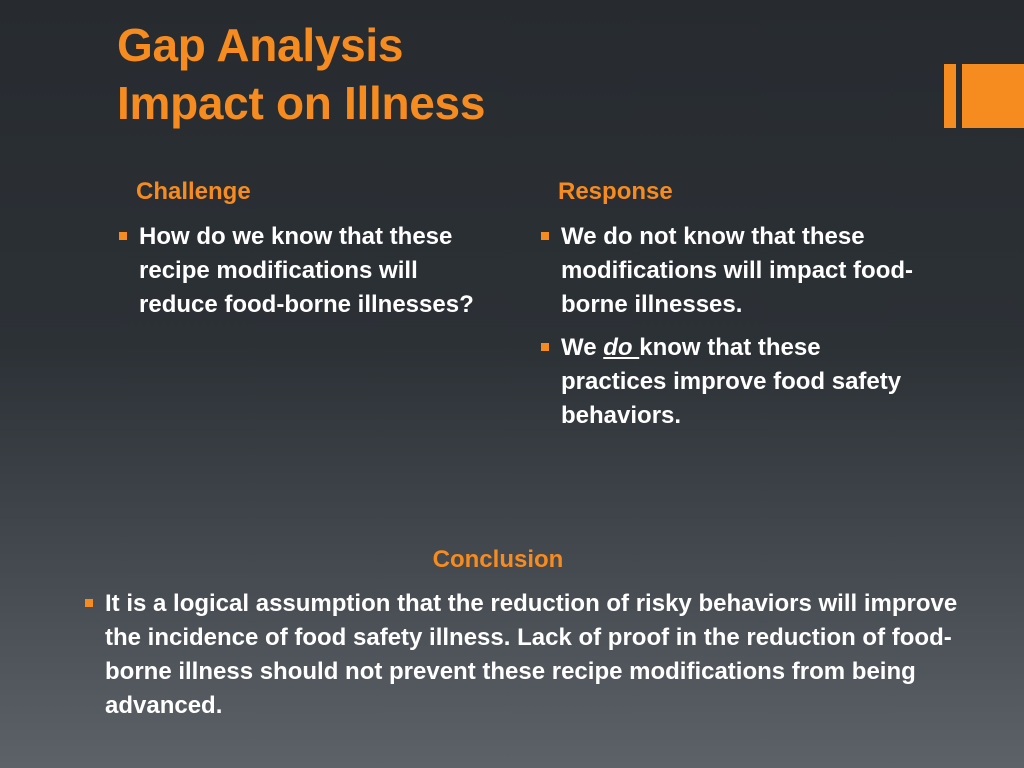 This screenshot has height=768, width=1024. What do you see at coordinates (950, 96) in the screenshot?
I see `decorative-accent-bar` at bounding box center [950, 96].